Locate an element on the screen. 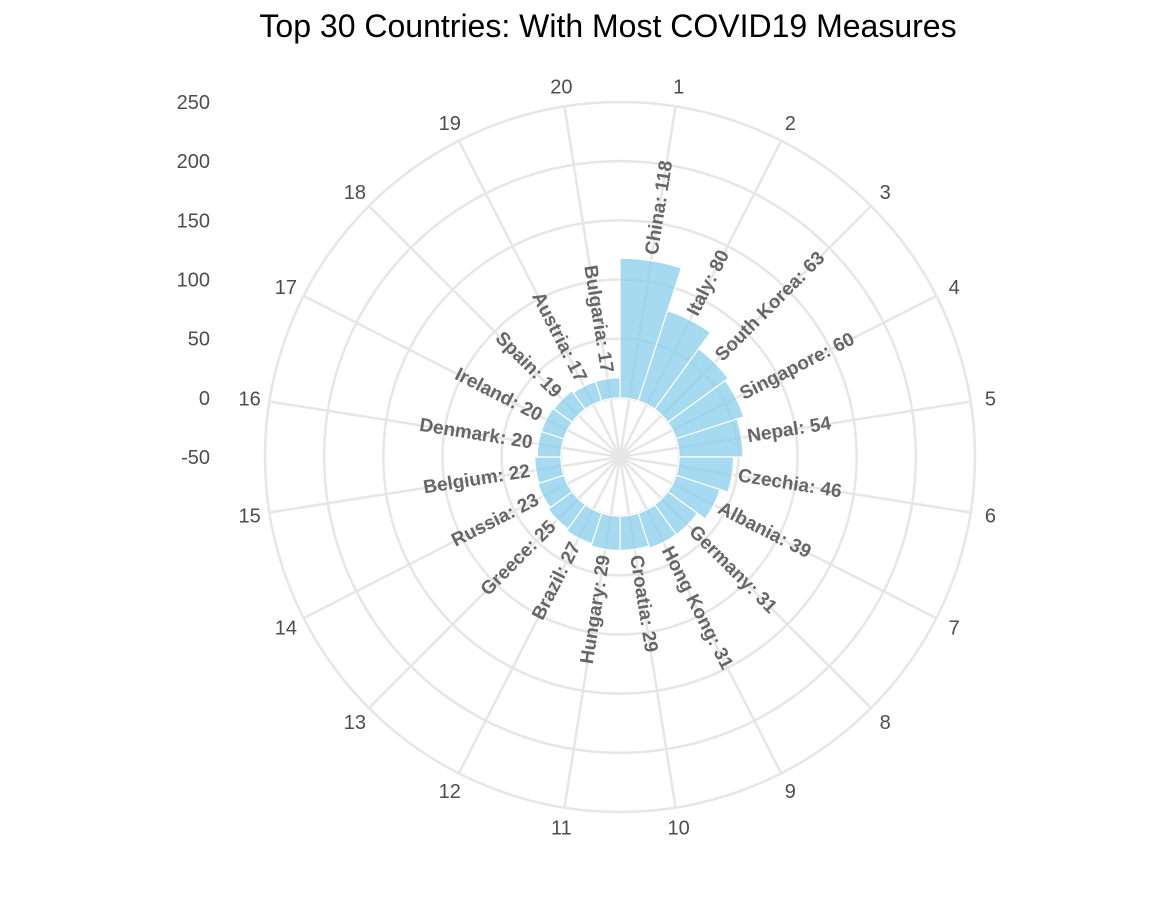  bar-label: Italy: 80 is located at coordinates (708, 283).